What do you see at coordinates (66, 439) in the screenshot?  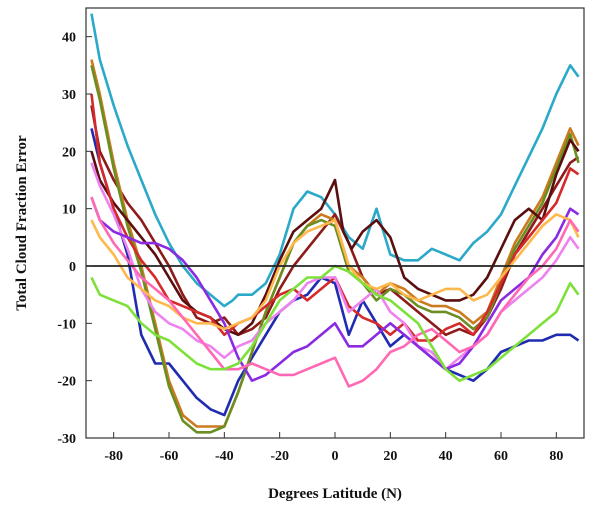 I see `y-tick-label: -30` at bounding box center [66, 439].